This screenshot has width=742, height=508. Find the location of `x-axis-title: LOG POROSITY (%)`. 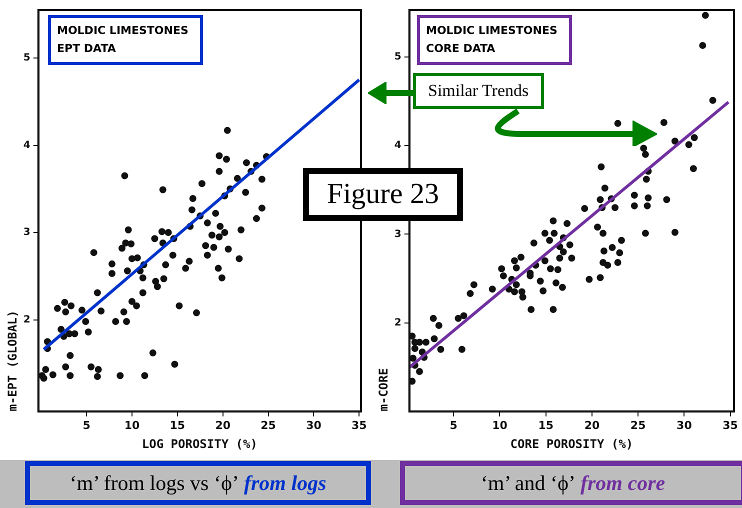

x-axis-title: LOG POROSITY (%) is located at coordinates (200, 443).